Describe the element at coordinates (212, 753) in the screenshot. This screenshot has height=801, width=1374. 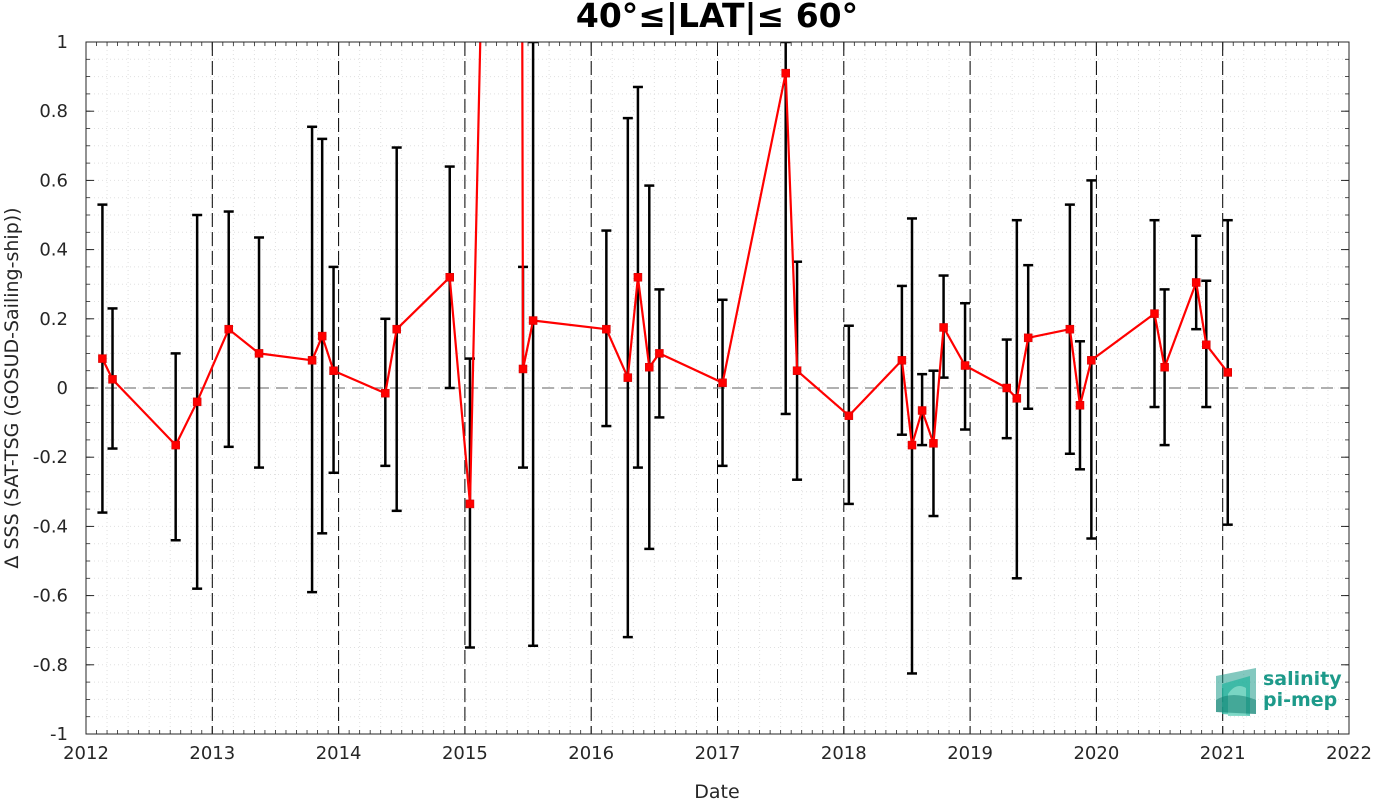
I see `x-tick-label: 2013` at that location.